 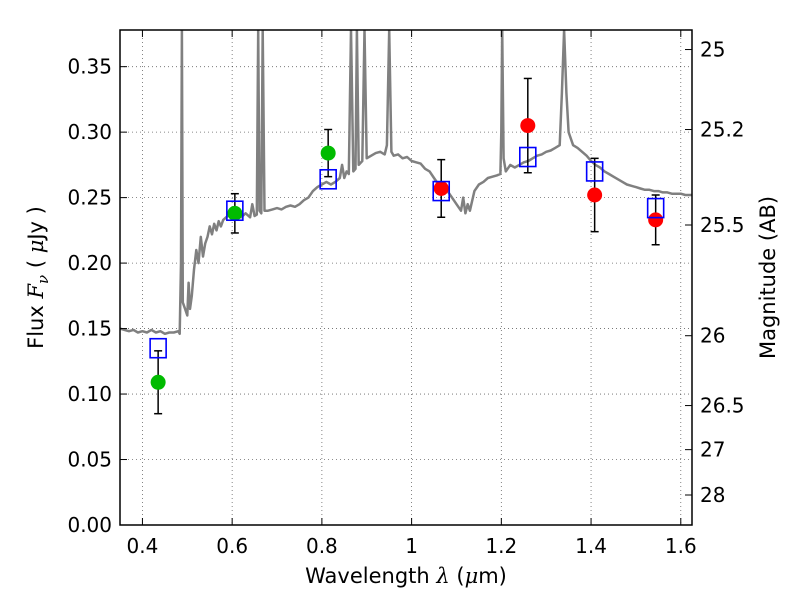 What do you see at coordinates (722, 130) in the screenshot?
I see `y2-tick-label: 25.2` at bounding box center [722, 130].